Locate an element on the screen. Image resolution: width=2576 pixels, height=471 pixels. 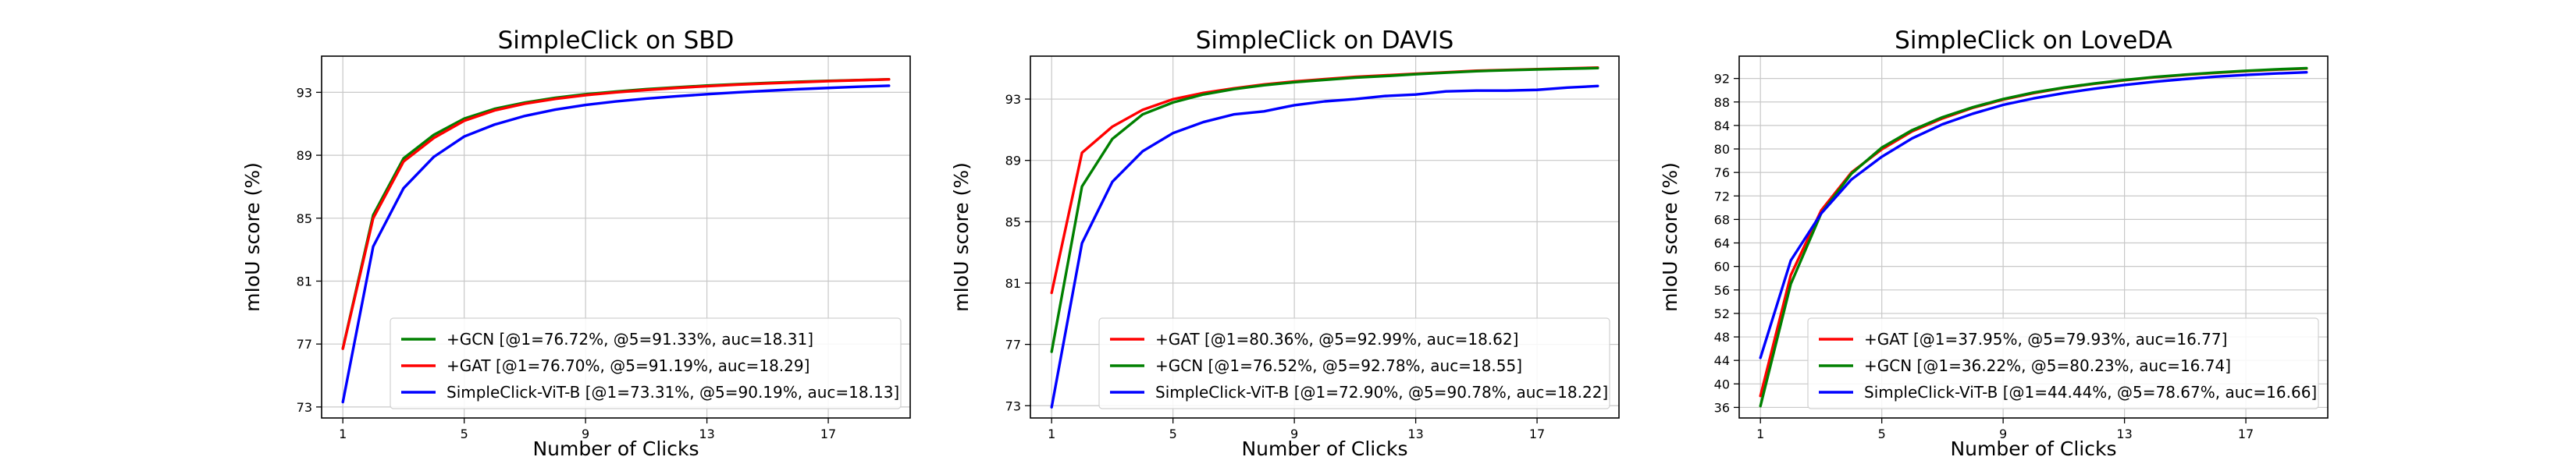
legend-label: +GAT [@1=37.95%, @5=79.93%, auc=16.77] is located at coordinates (2045, 339).